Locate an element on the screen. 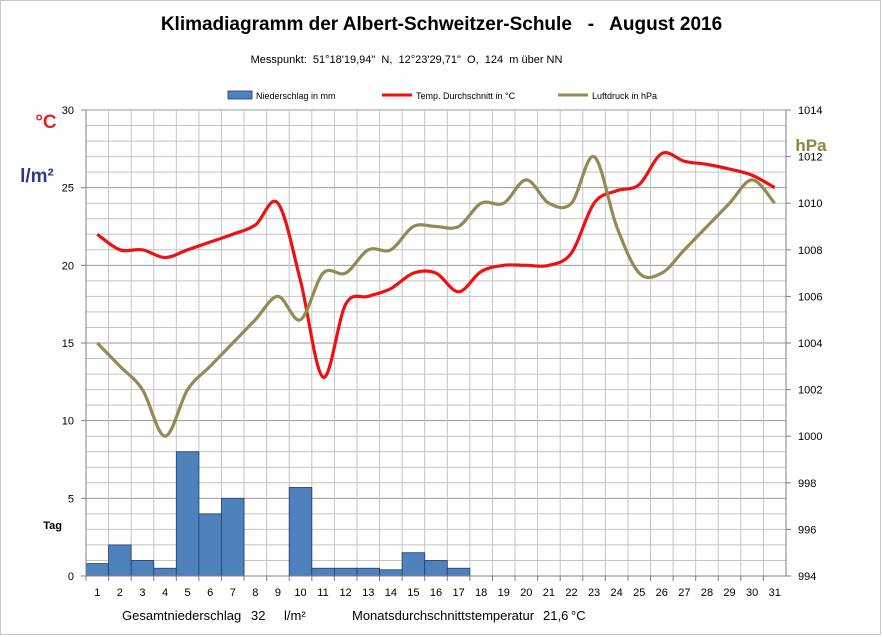 This screenshot has height=637, width=883. y-axis-label-celsius: °C is located at coordinates (46, 122).